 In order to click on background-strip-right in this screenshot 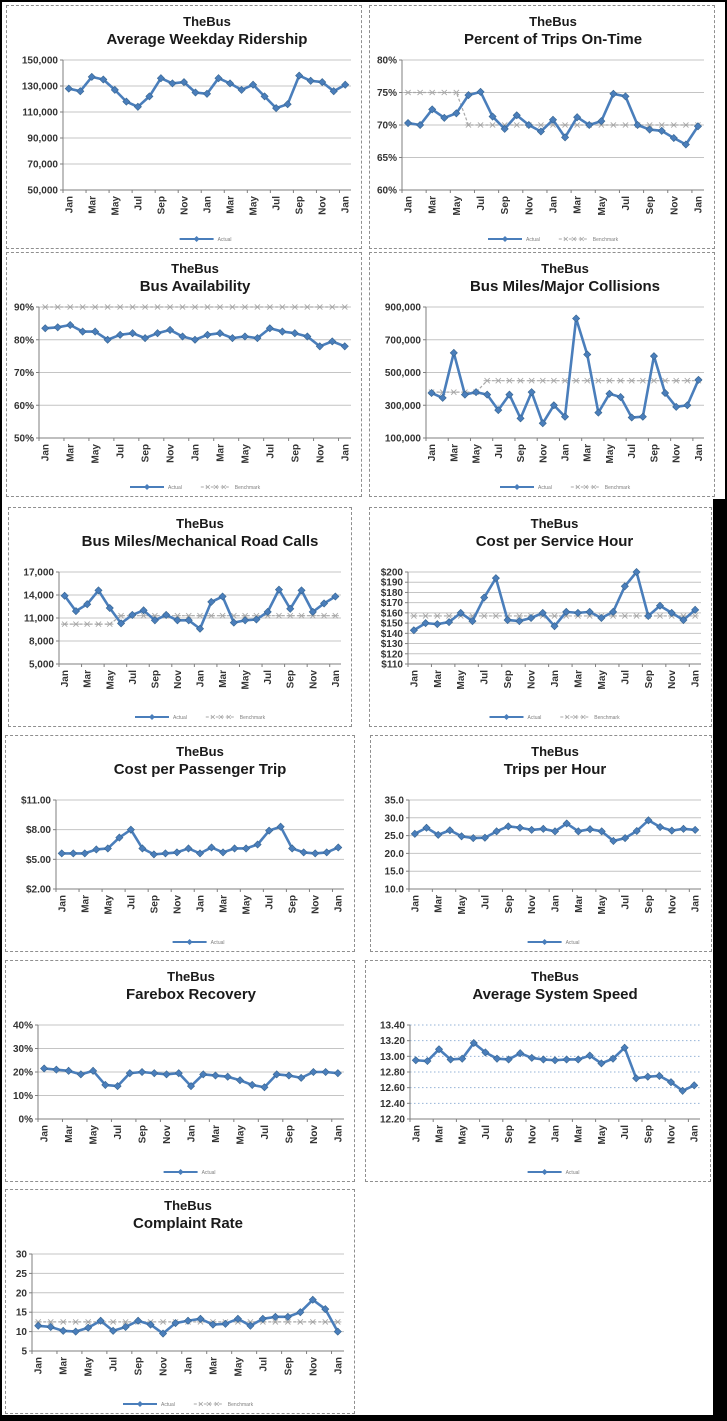, I will do `click(719, 959)`.